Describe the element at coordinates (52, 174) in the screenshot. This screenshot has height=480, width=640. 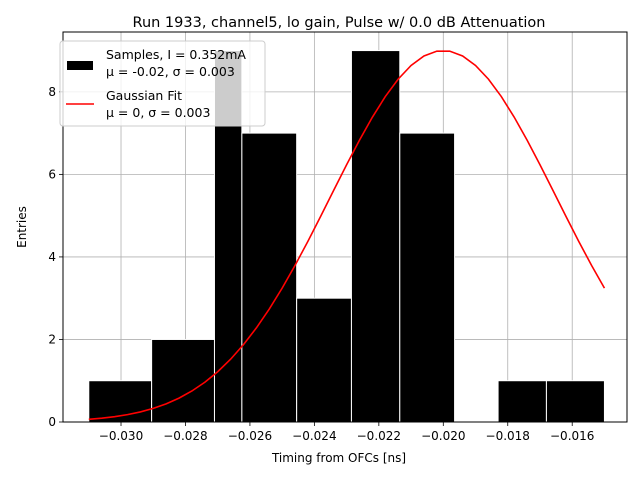
I see `y-tick-label: 6` at that location.